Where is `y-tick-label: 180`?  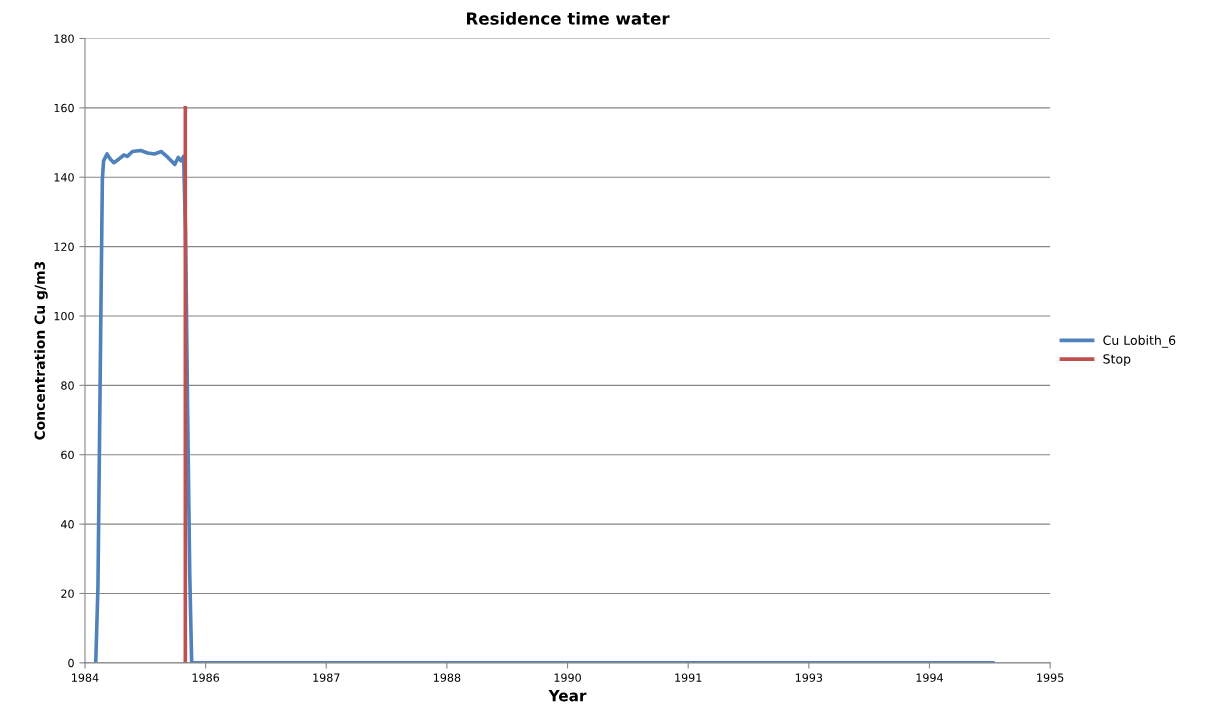
y-tick-label: 180 is located at coordinates (64, 38).